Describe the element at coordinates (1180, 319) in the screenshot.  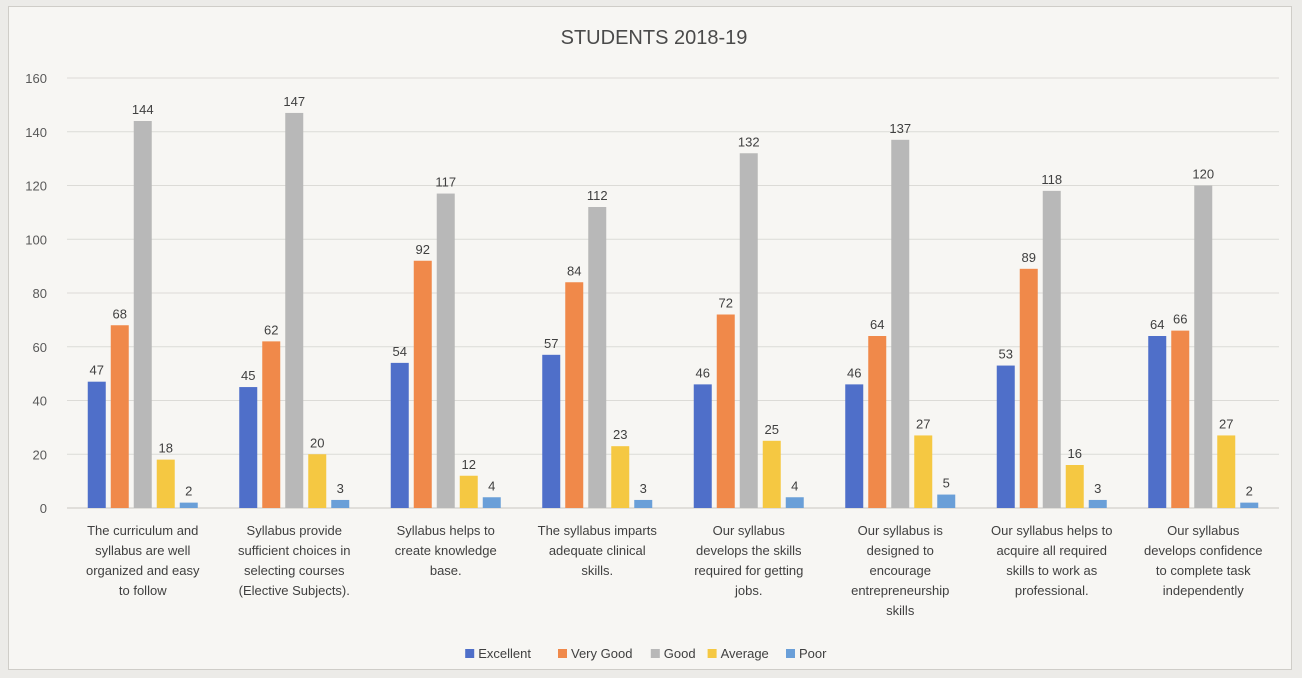
I see `data-label: 66` at that location.